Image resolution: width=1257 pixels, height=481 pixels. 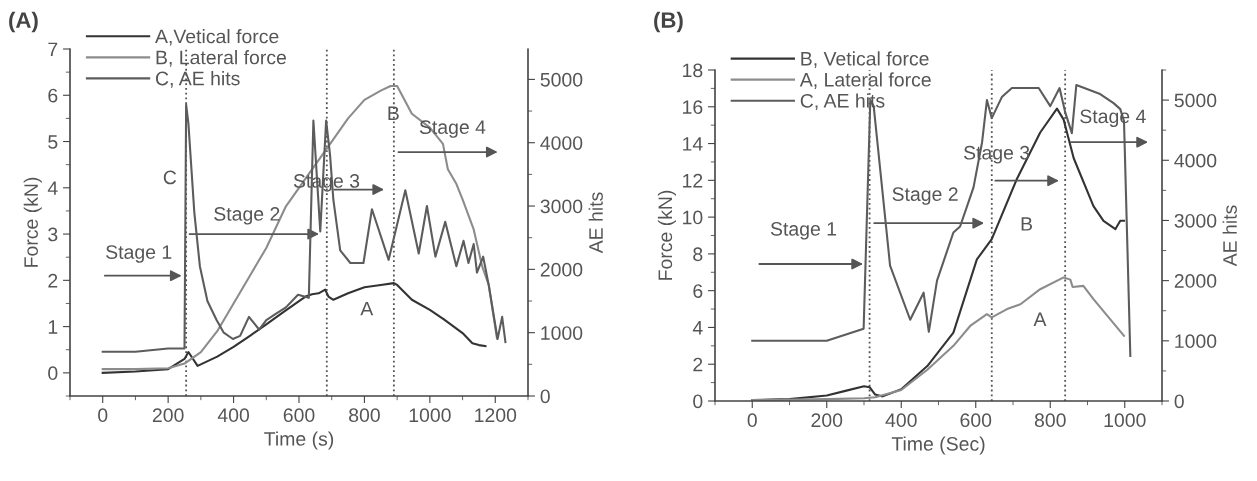 I want to click on chart-title: (B), so click(x=668, y=22).